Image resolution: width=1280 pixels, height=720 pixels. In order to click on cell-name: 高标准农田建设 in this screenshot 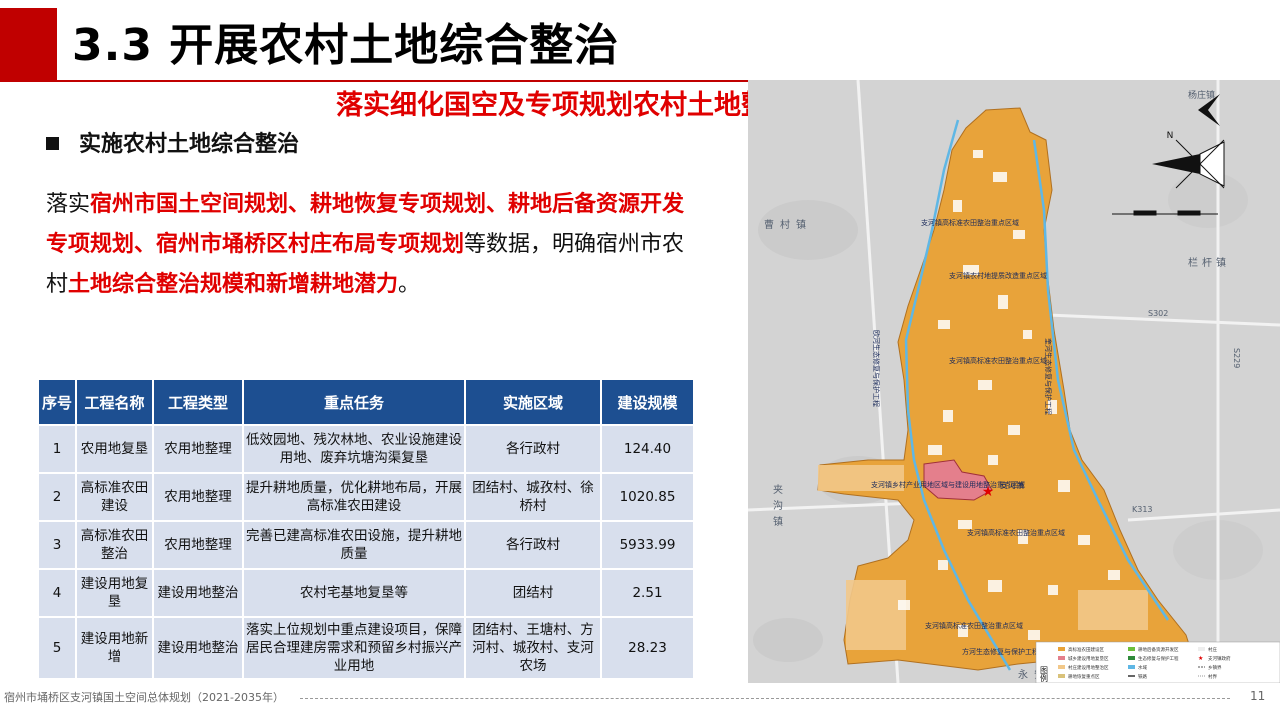, I will do `click(114, 497)`.